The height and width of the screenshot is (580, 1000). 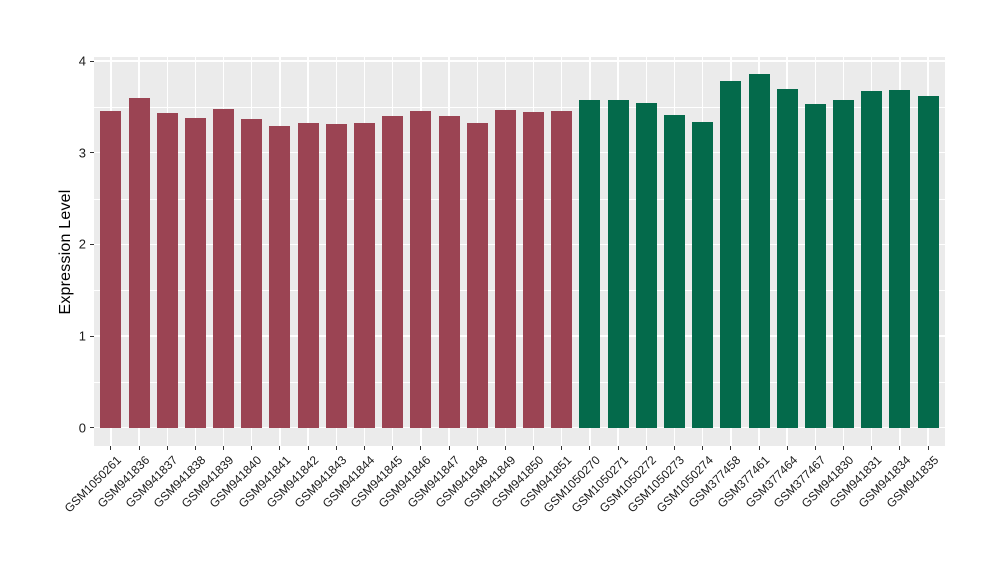 I want to click on y-tick-label: 0, so click(x=82, y=428).